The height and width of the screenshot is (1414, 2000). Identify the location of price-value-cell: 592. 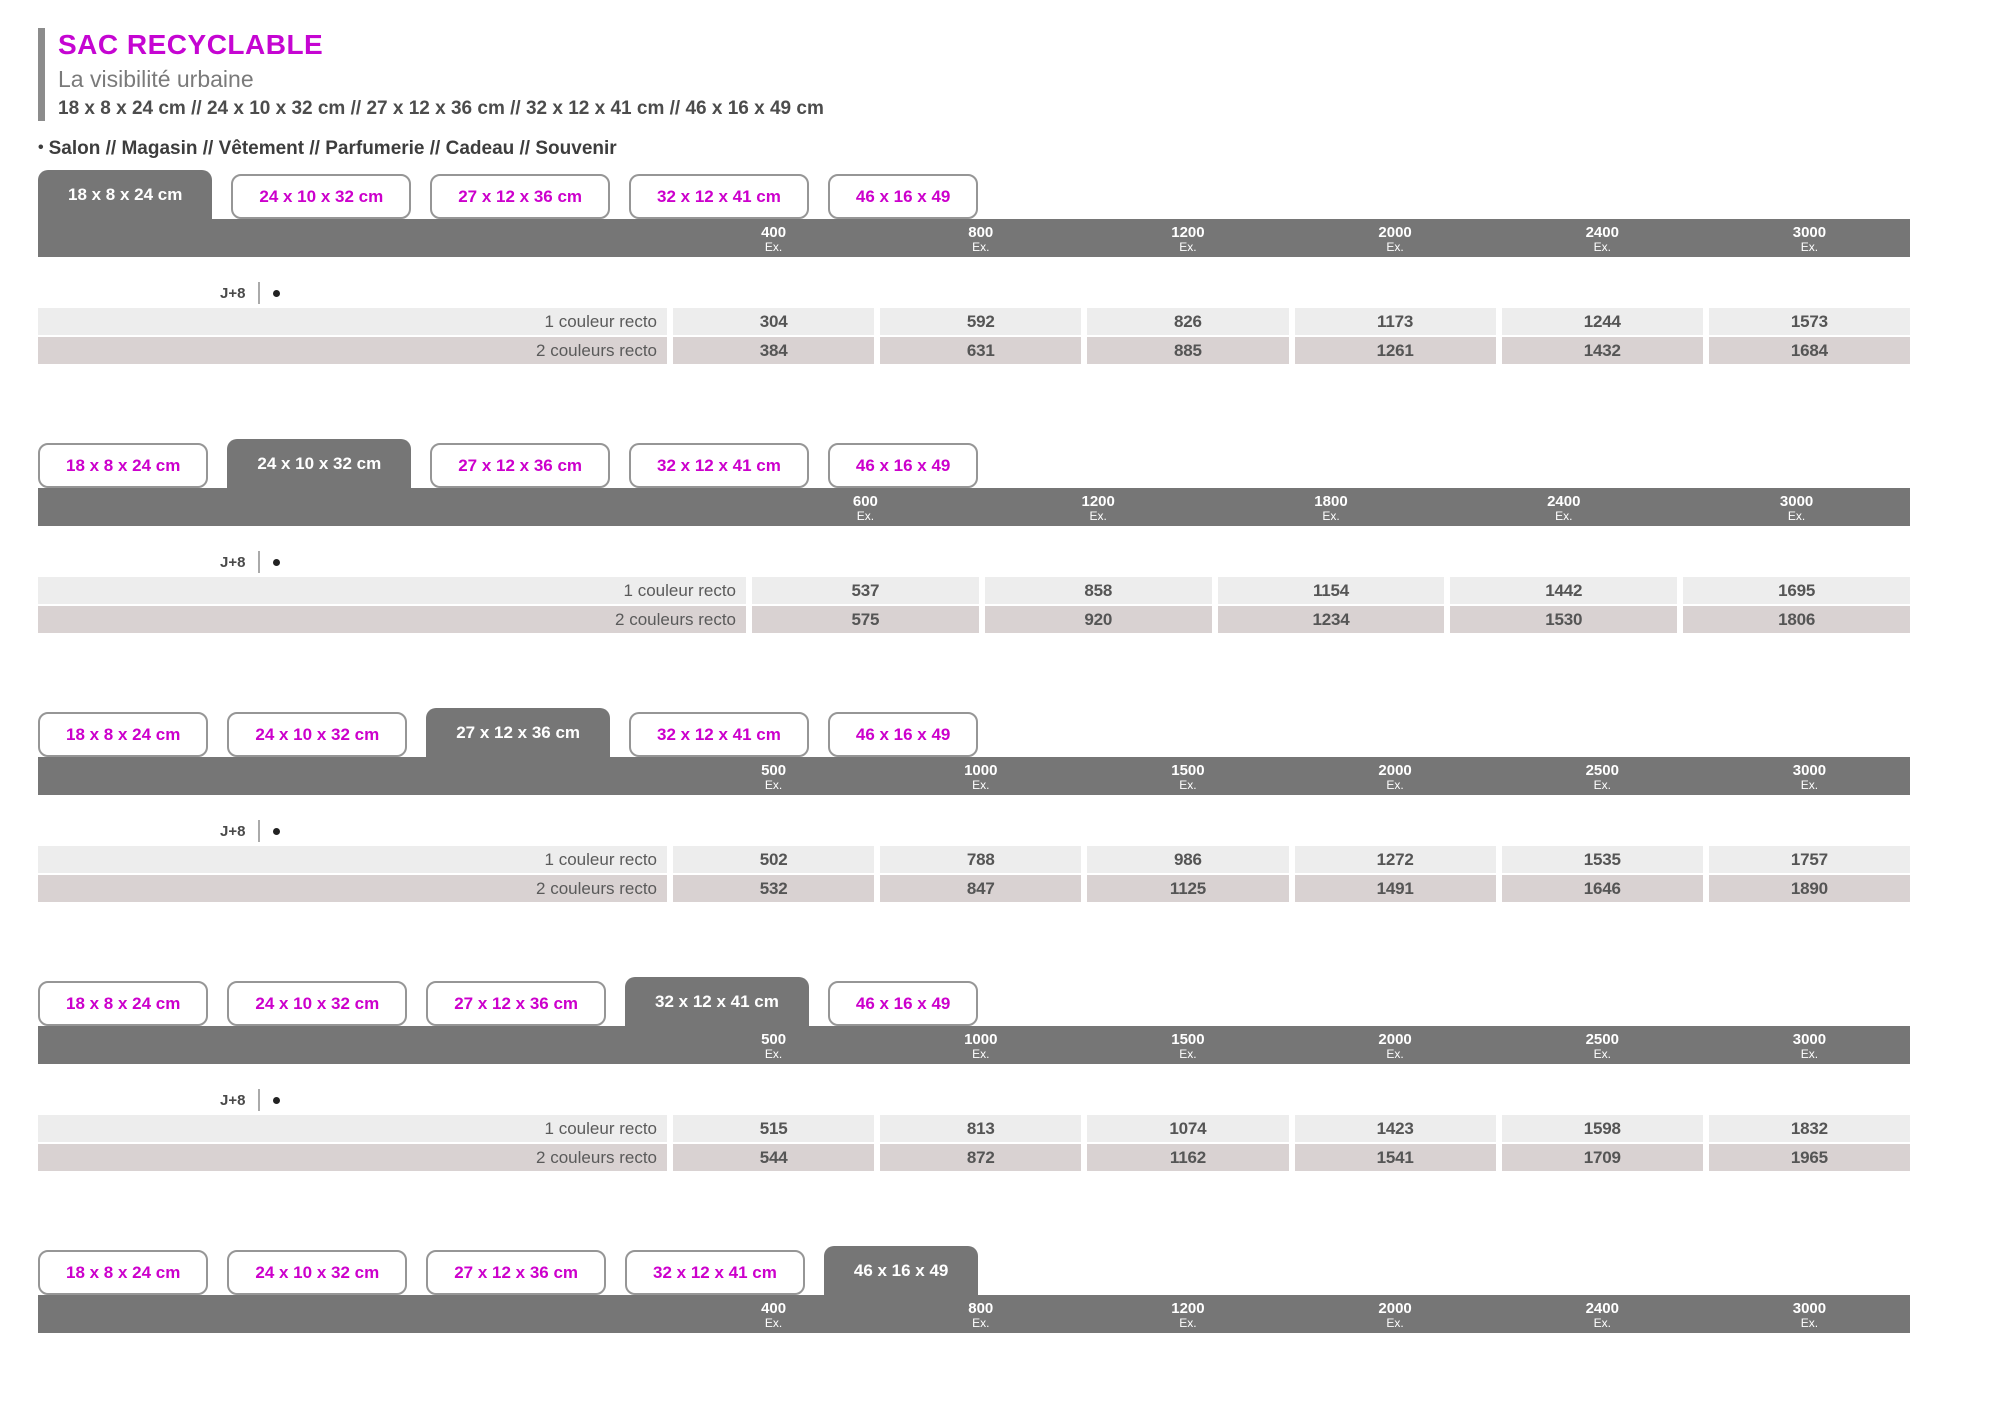
(981, 321).